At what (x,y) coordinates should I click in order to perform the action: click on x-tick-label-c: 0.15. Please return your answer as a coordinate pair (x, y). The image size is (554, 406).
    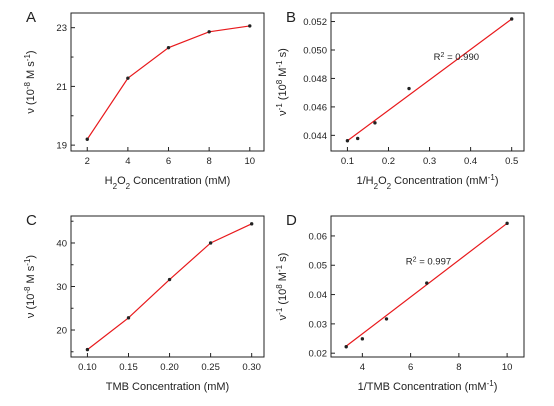
    Looking at the image, I should click on (128, 367).